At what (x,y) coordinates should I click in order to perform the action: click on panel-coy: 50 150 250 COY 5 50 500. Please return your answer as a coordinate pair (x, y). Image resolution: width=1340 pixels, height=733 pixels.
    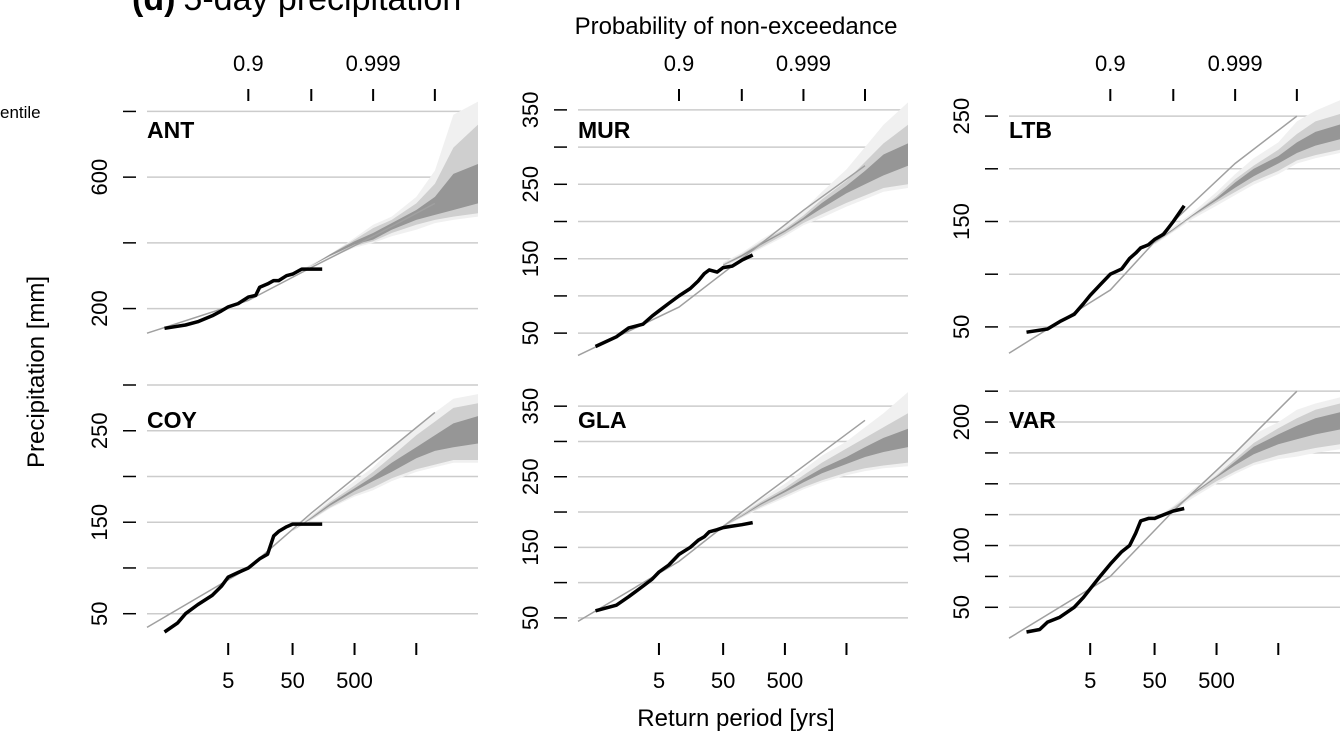
    Looking at the image, I should click on (282, 538).